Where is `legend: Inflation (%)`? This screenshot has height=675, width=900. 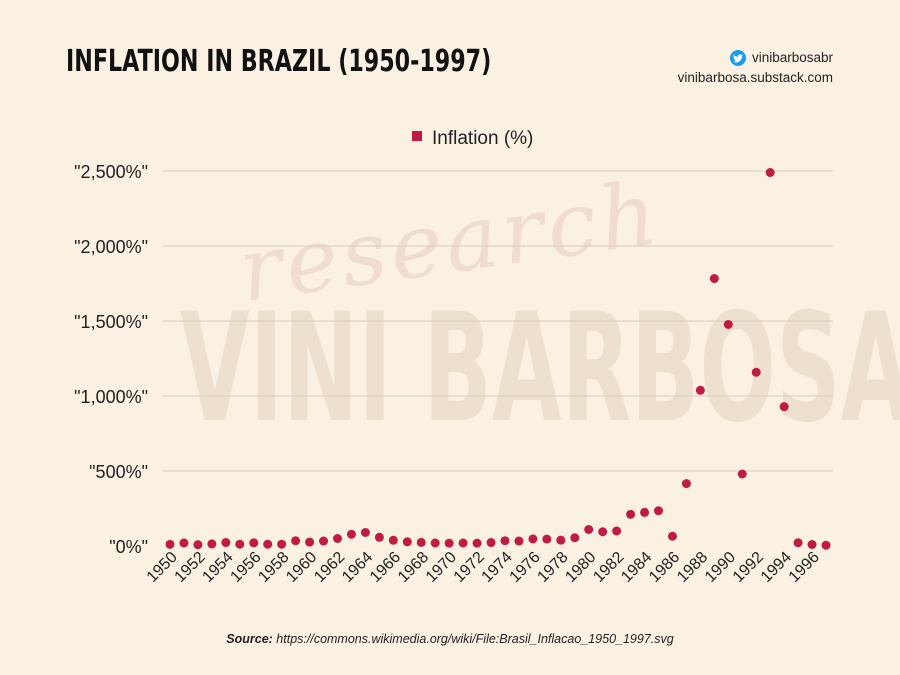
legend: Inflation (%) is located at coordinates (472, 138).